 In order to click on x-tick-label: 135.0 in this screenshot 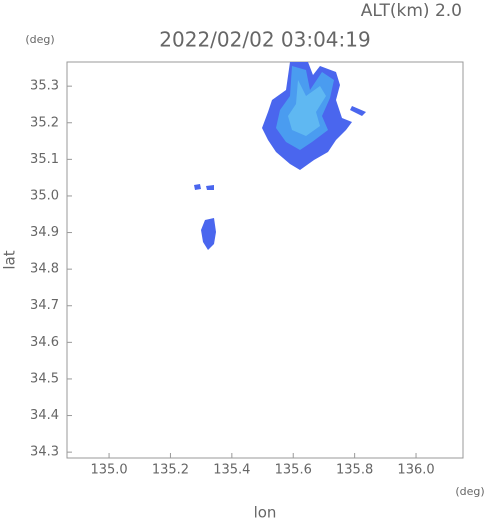, I will do `click(108, 470)`.